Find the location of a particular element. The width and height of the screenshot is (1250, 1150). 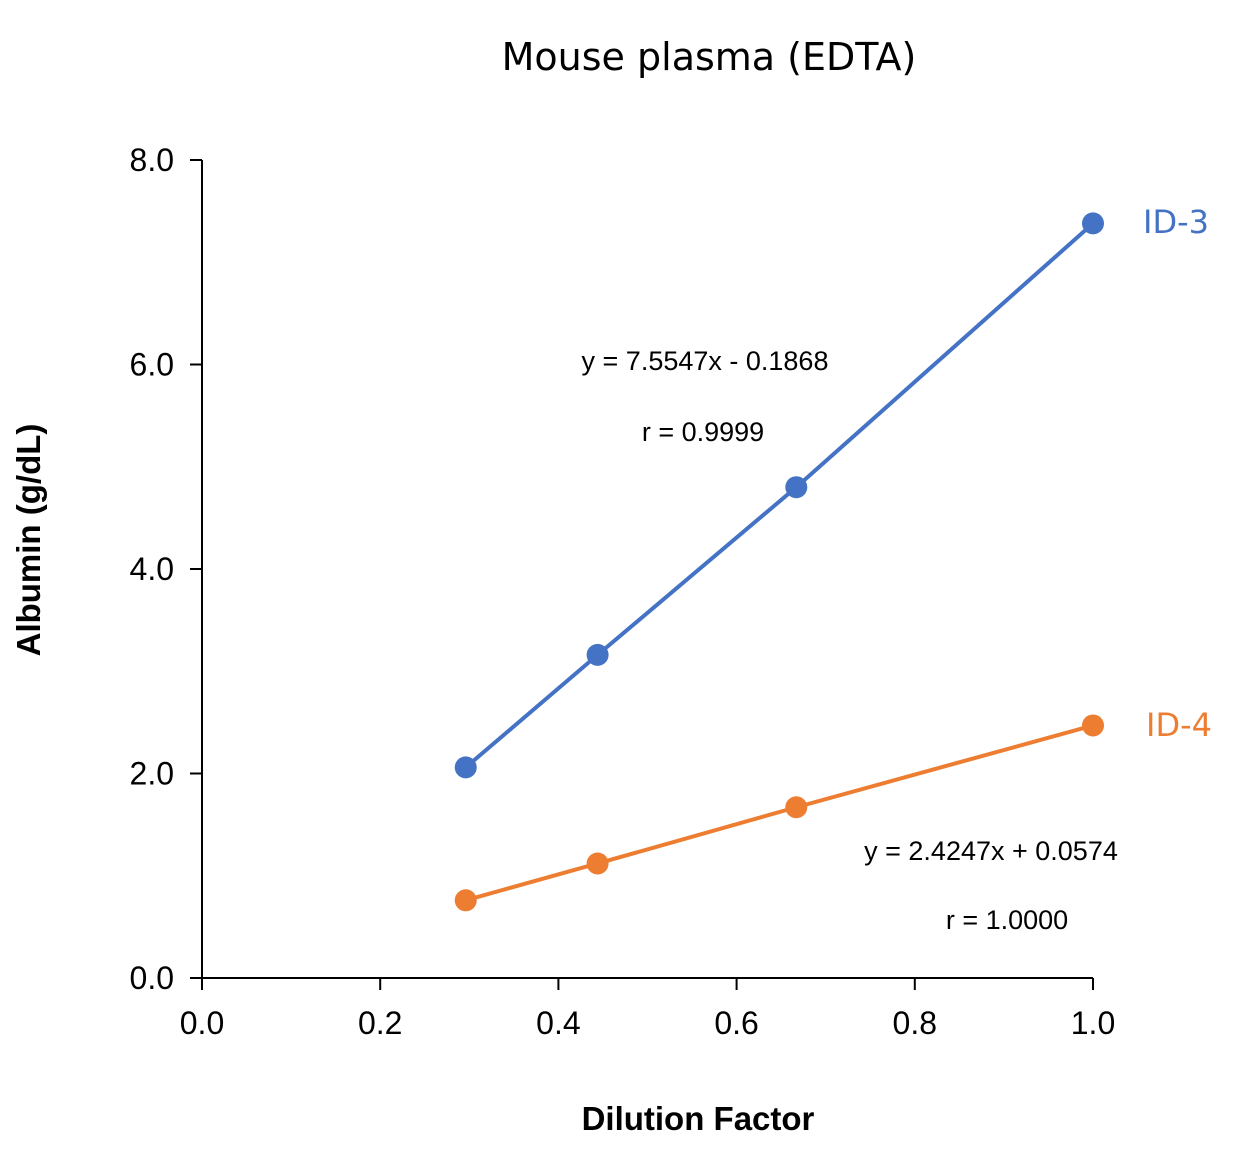

correlation-coefficient: r = 0.9999 is located at coordinates (703, 432).